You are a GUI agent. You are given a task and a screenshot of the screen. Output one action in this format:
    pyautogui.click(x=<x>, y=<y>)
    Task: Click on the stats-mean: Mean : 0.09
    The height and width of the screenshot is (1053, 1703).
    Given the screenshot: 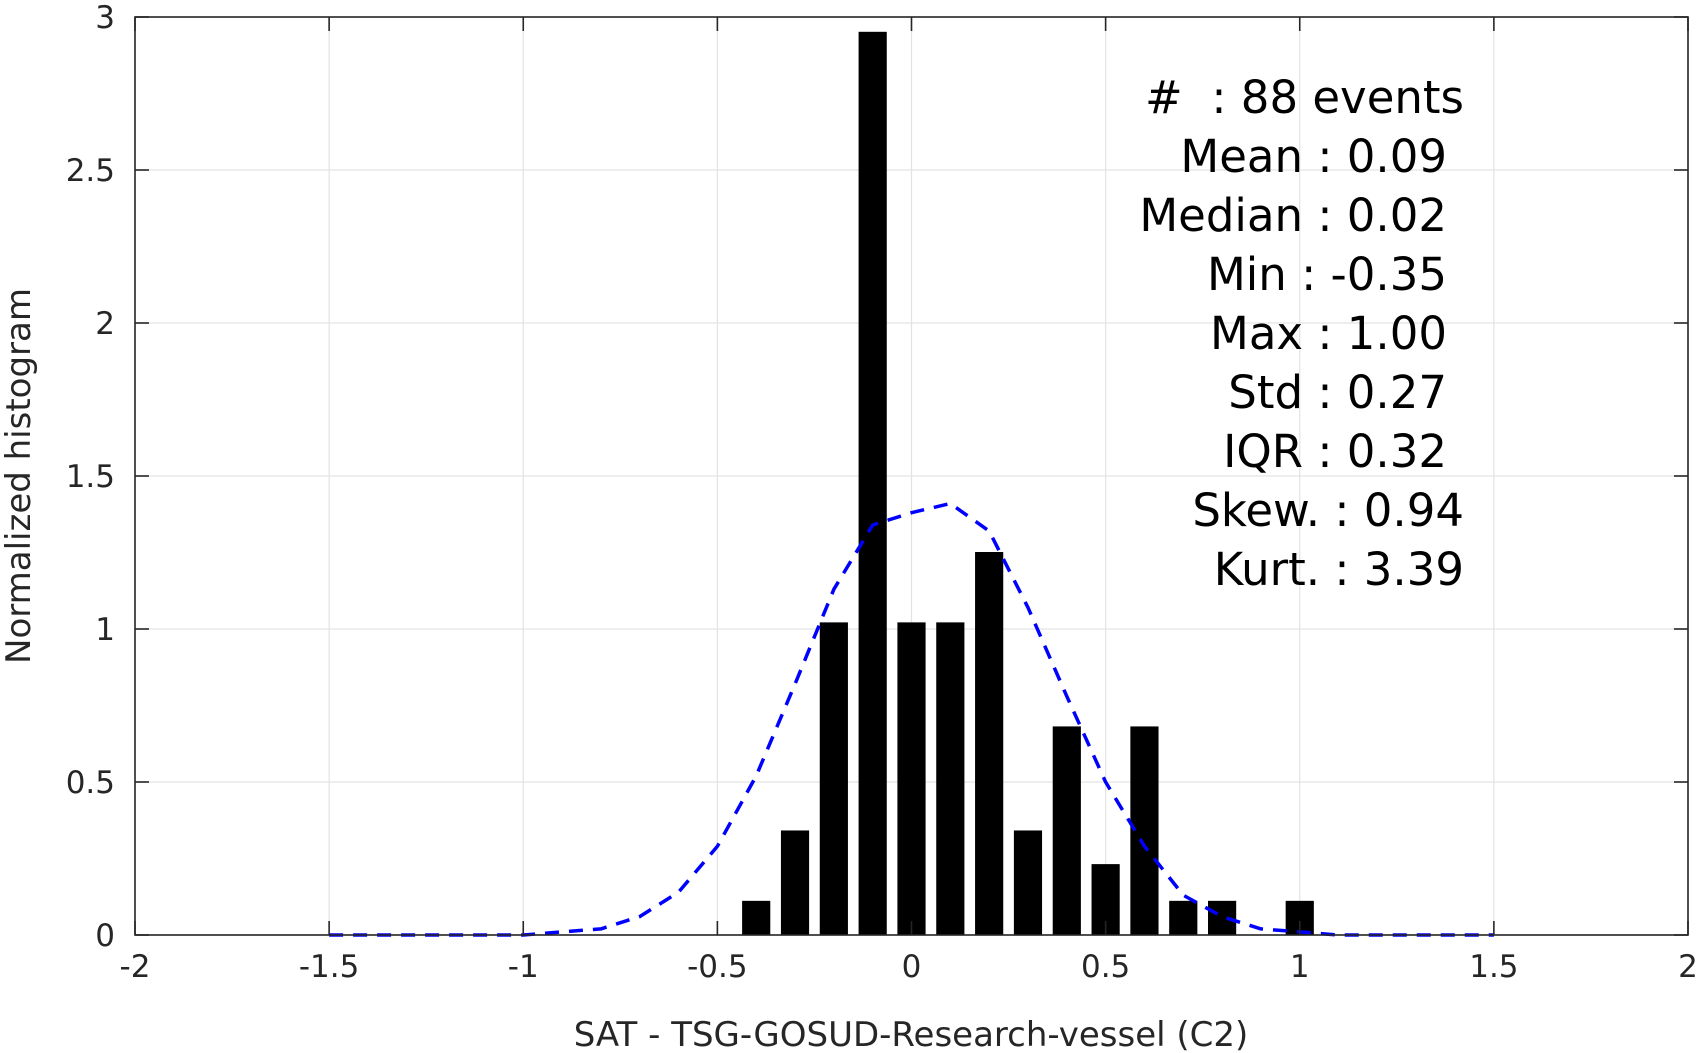 What is the action you would take?
    pyautogui.click(x=1313, y=156)
    